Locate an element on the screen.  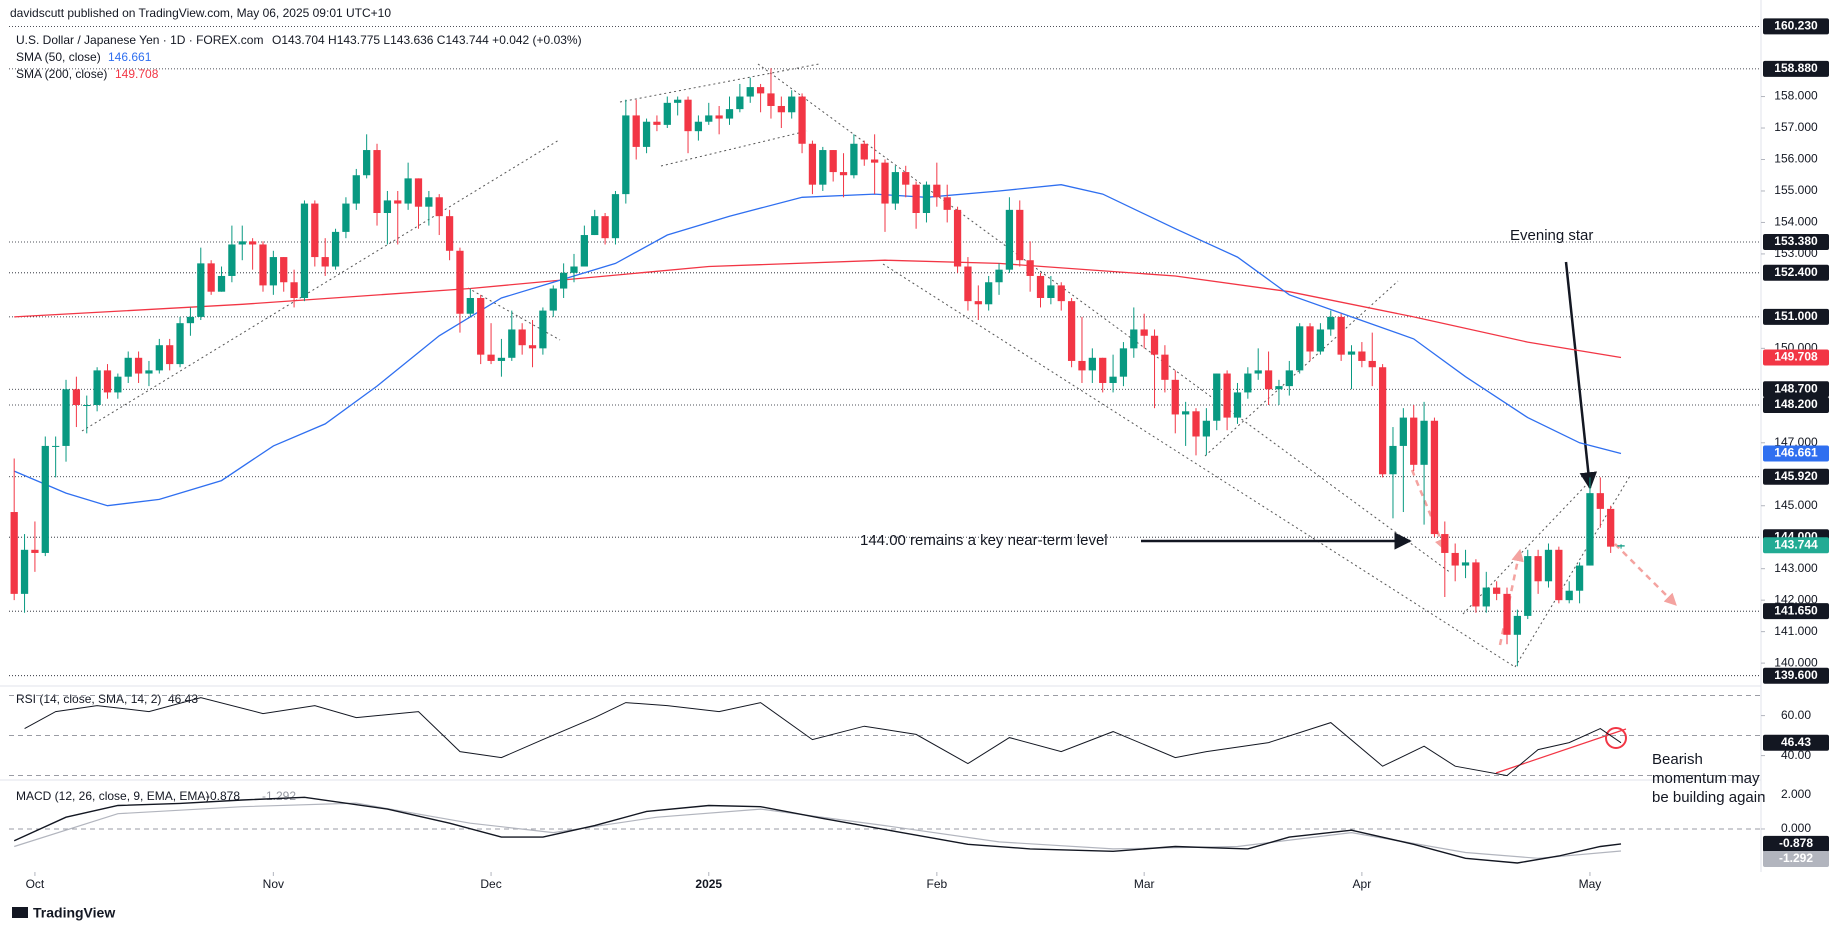
sma200-value-box is located at coordinates (1796, 357).